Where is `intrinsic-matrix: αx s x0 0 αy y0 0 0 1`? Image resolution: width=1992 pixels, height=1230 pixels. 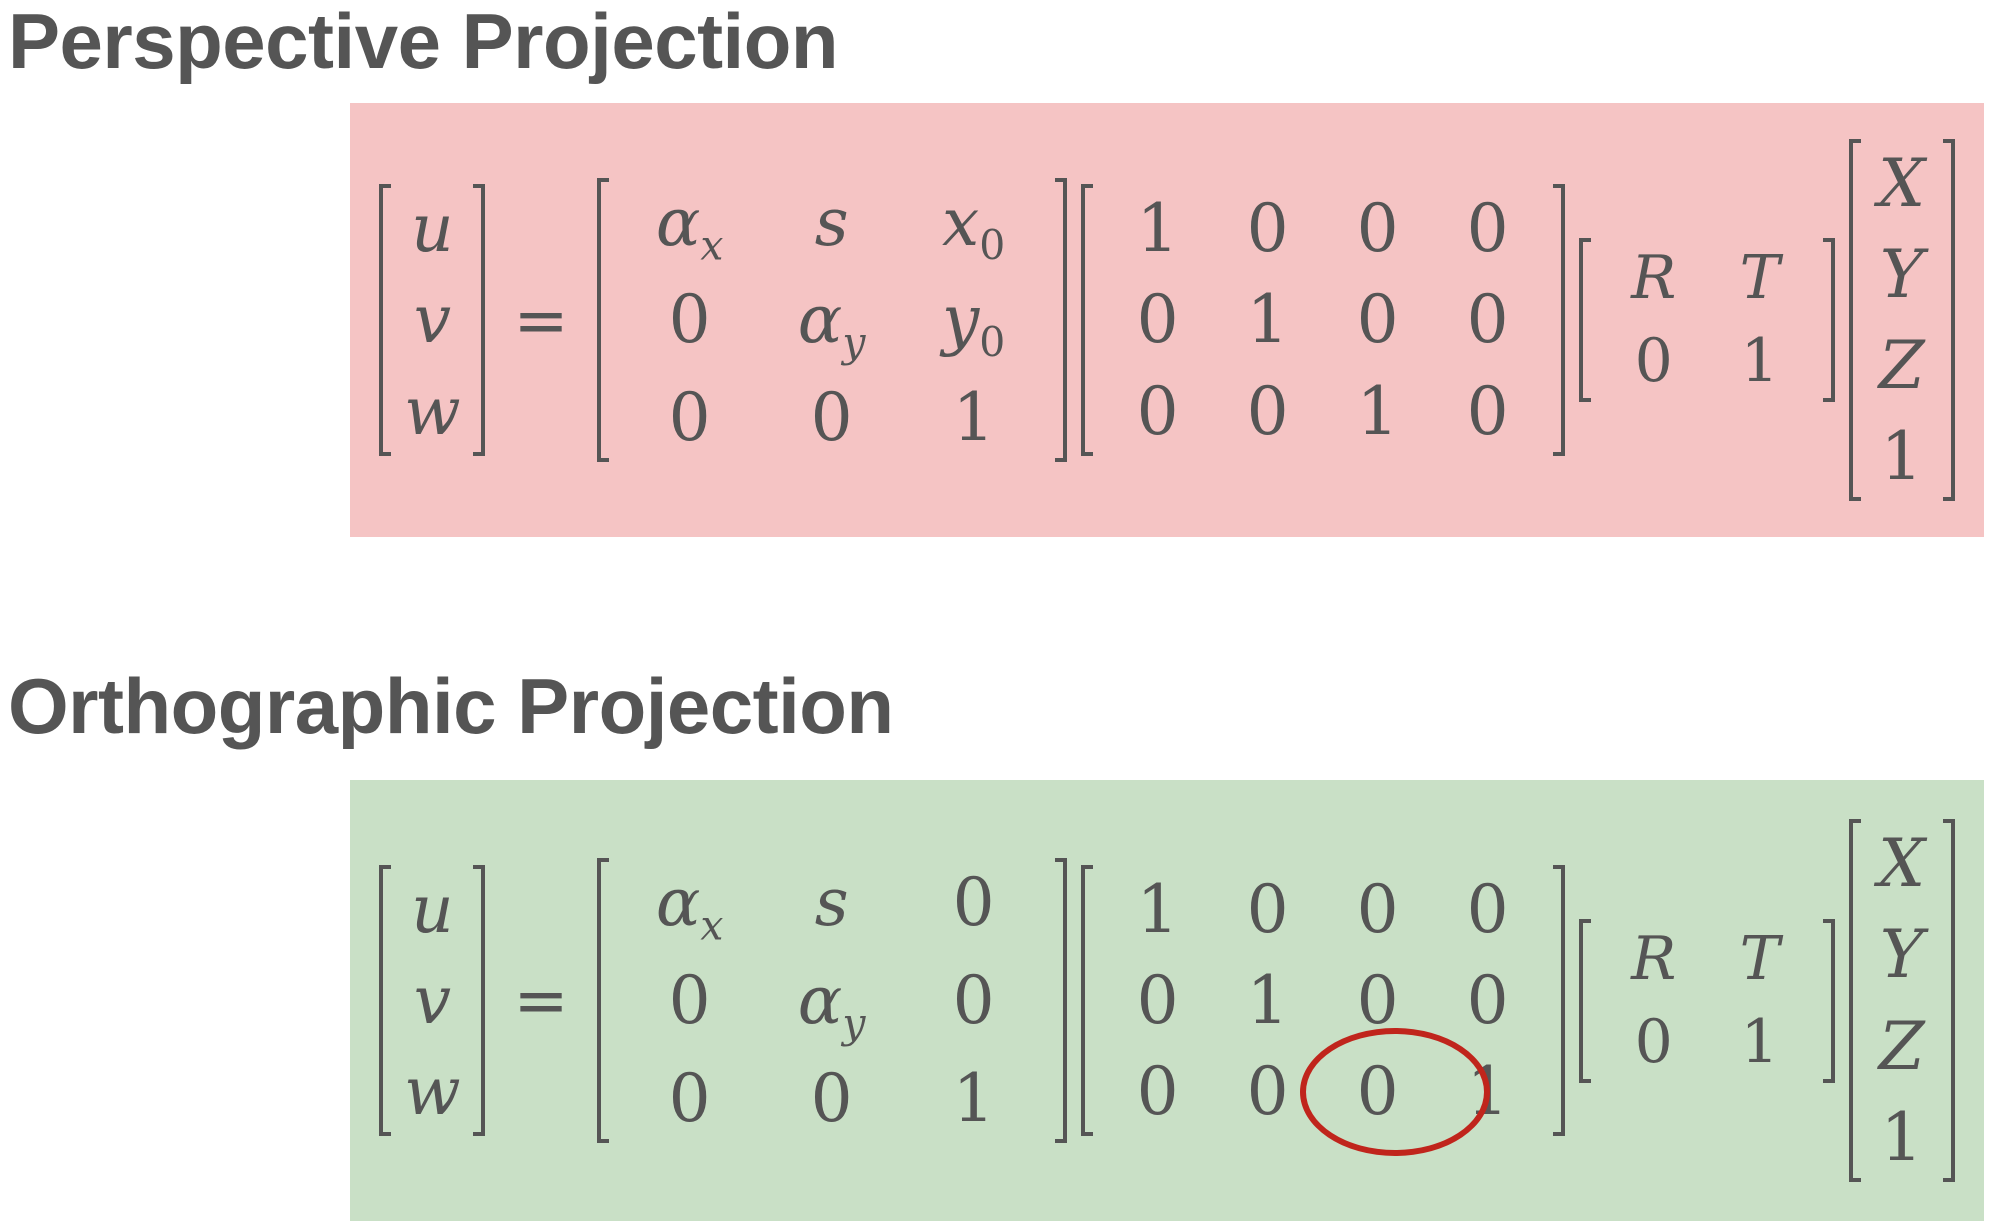
intrinsic-matrix: αx s x0 0 αy y0 0 0 1 is located at coordinates (831, 320).